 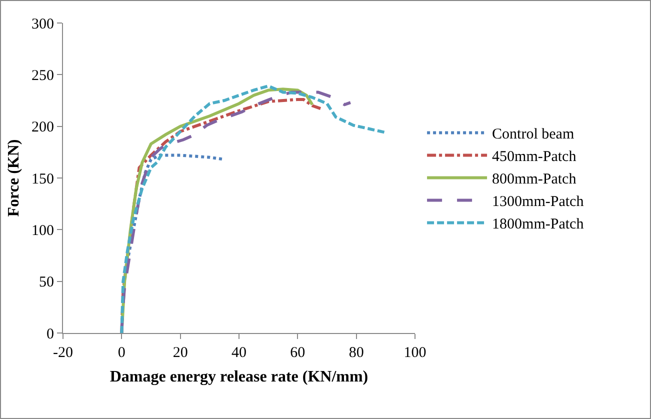 What do you see at coordinates (46, 282) in the screenshot?
I see `y-tick-label: 50` at bounding box center [46, 282].